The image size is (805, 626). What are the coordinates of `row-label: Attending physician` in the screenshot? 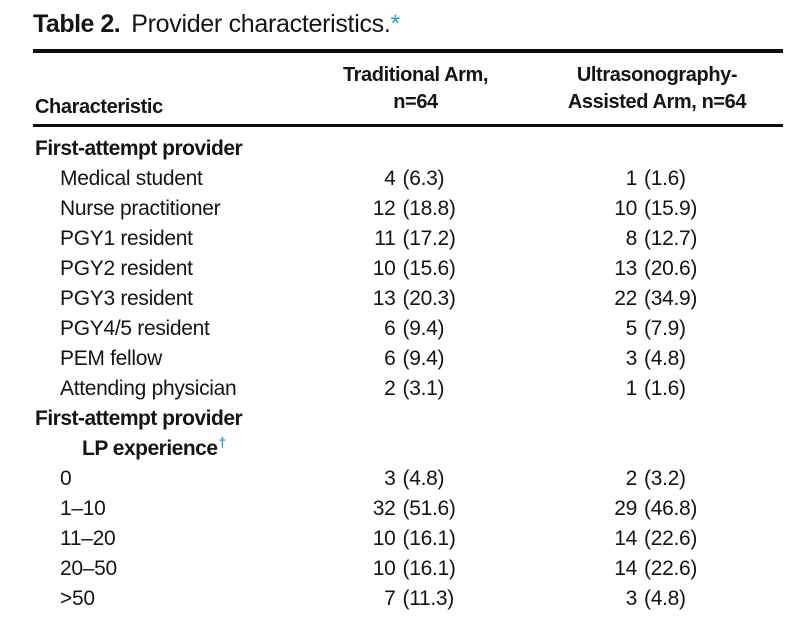 It's located at (148, 388).